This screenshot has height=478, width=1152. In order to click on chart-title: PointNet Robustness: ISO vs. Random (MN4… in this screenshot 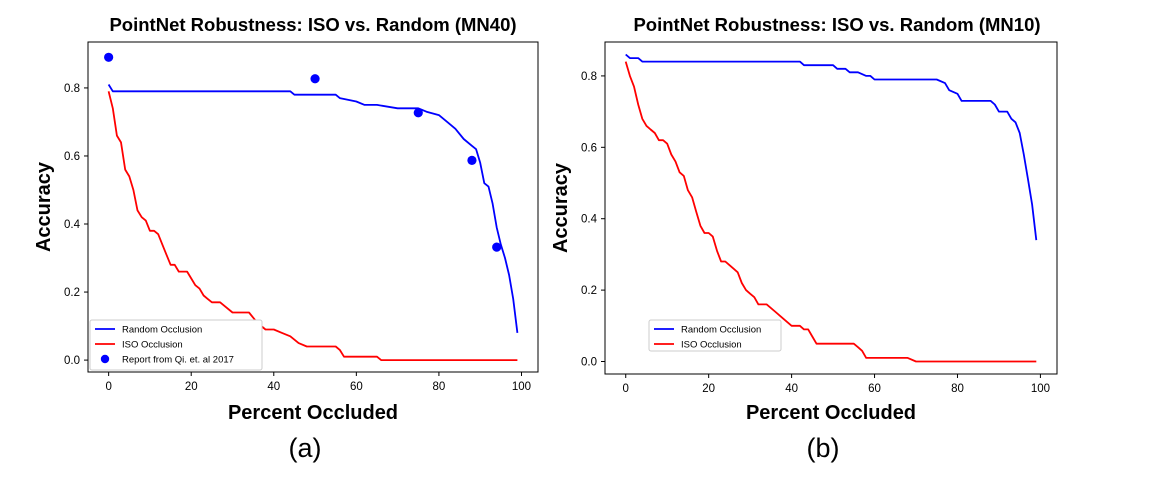, I will do `click(312, 24)`.